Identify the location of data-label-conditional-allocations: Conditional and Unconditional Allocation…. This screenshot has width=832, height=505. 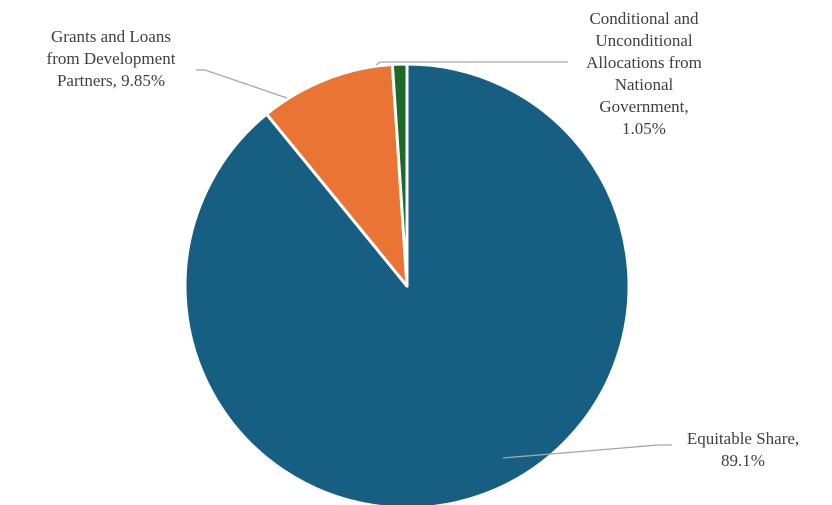
(644, 73).